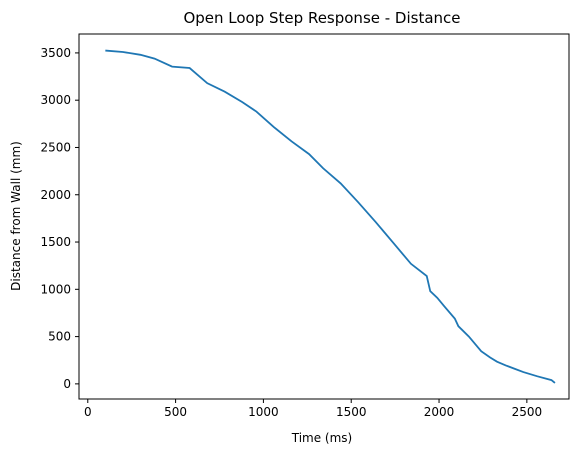  What do you see at coordinates (527, 412) in the screenshot?
I see `x-tick-label: 2500` at bounding box center [527, 412].